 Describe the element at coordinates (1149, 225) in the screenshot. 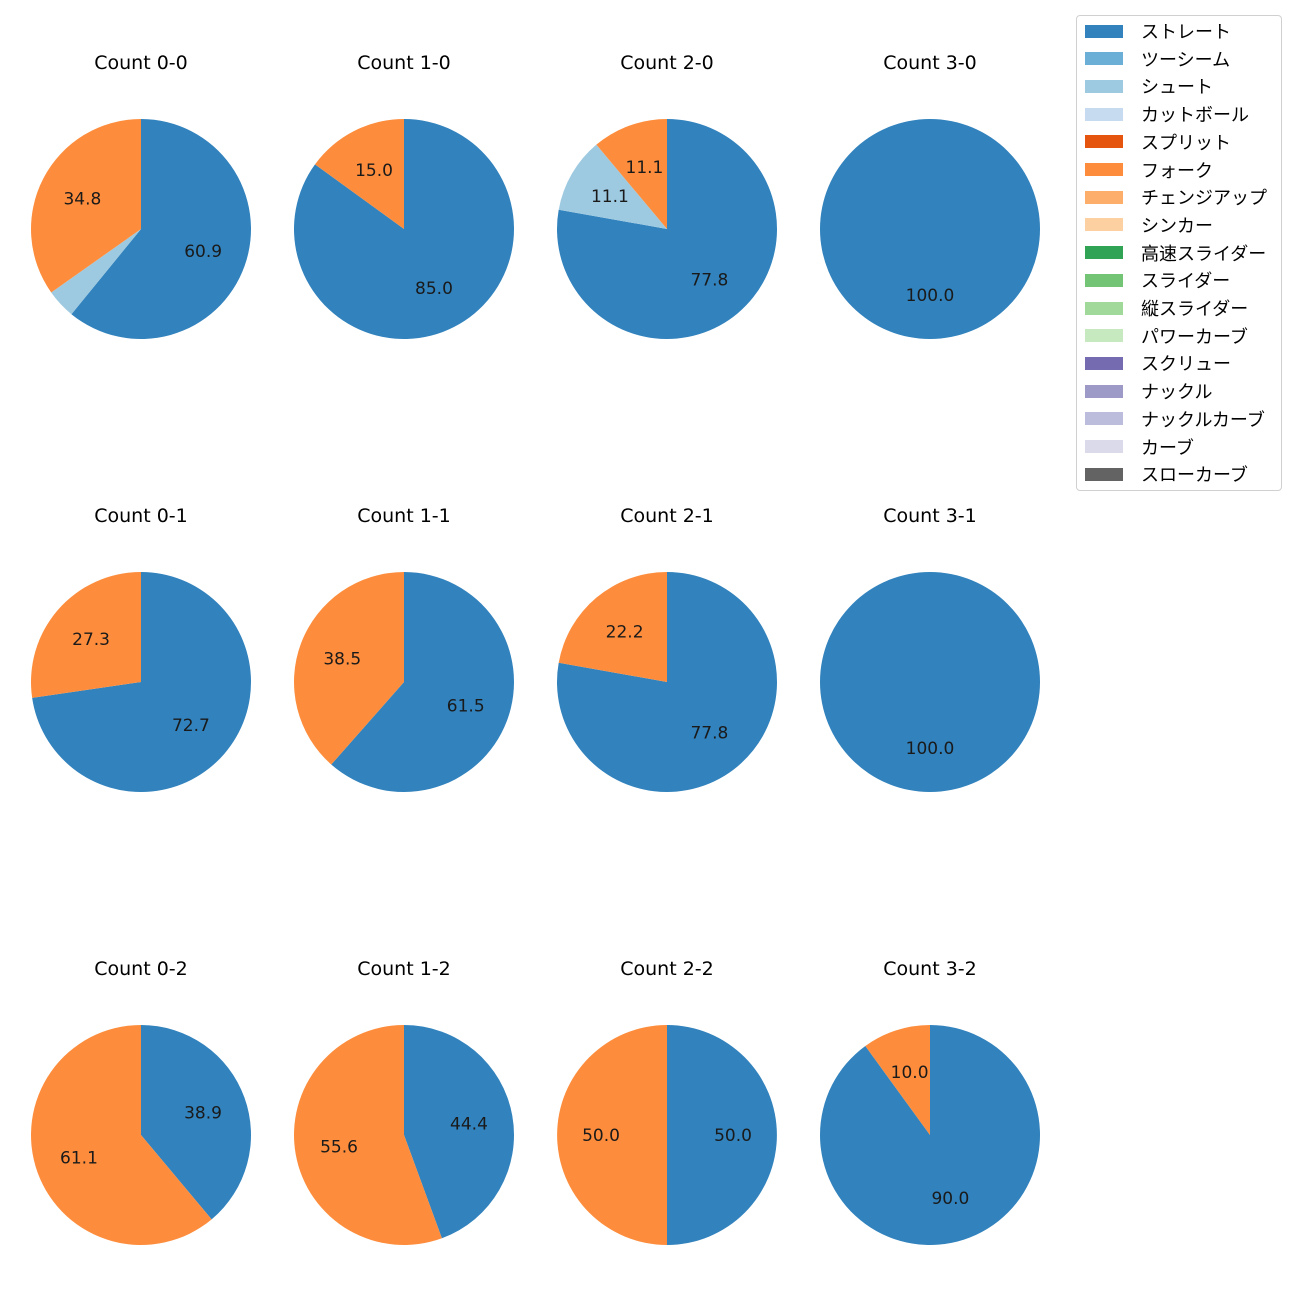

I see `legend-item: シンカー` at that location.